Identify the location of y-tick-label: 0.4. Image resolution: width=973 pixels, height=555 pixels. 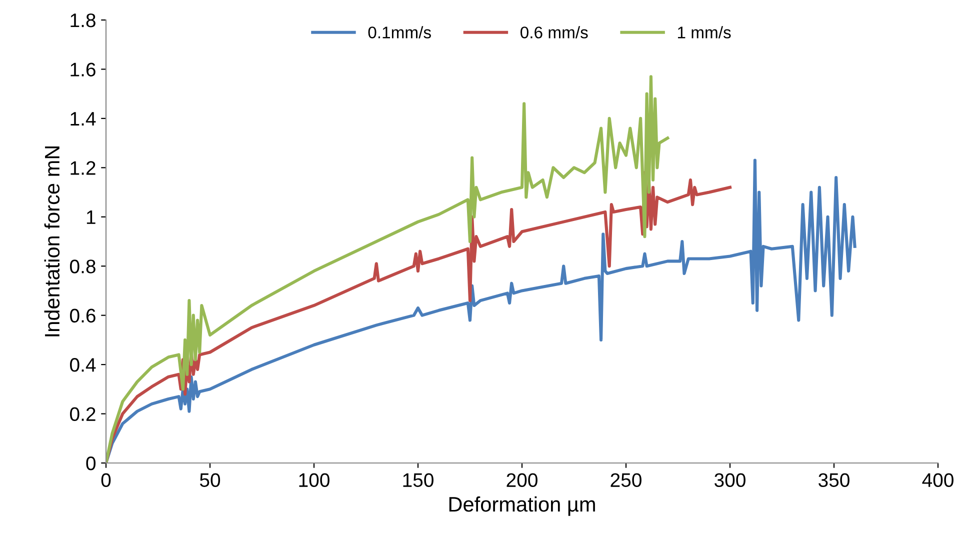
(83, 365).